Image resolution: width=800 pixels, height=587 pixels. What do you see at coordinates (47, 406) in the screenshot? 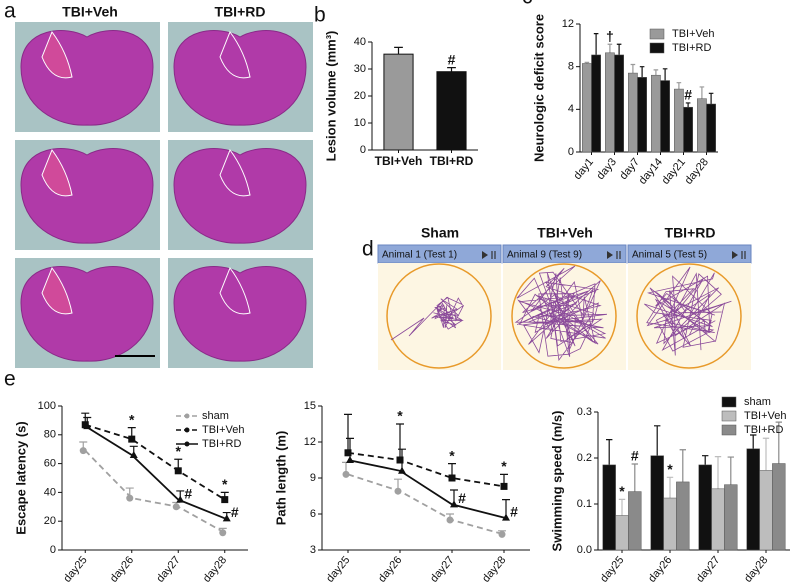
I see `y-tick-label: 100` at bounding box center [47, 406].